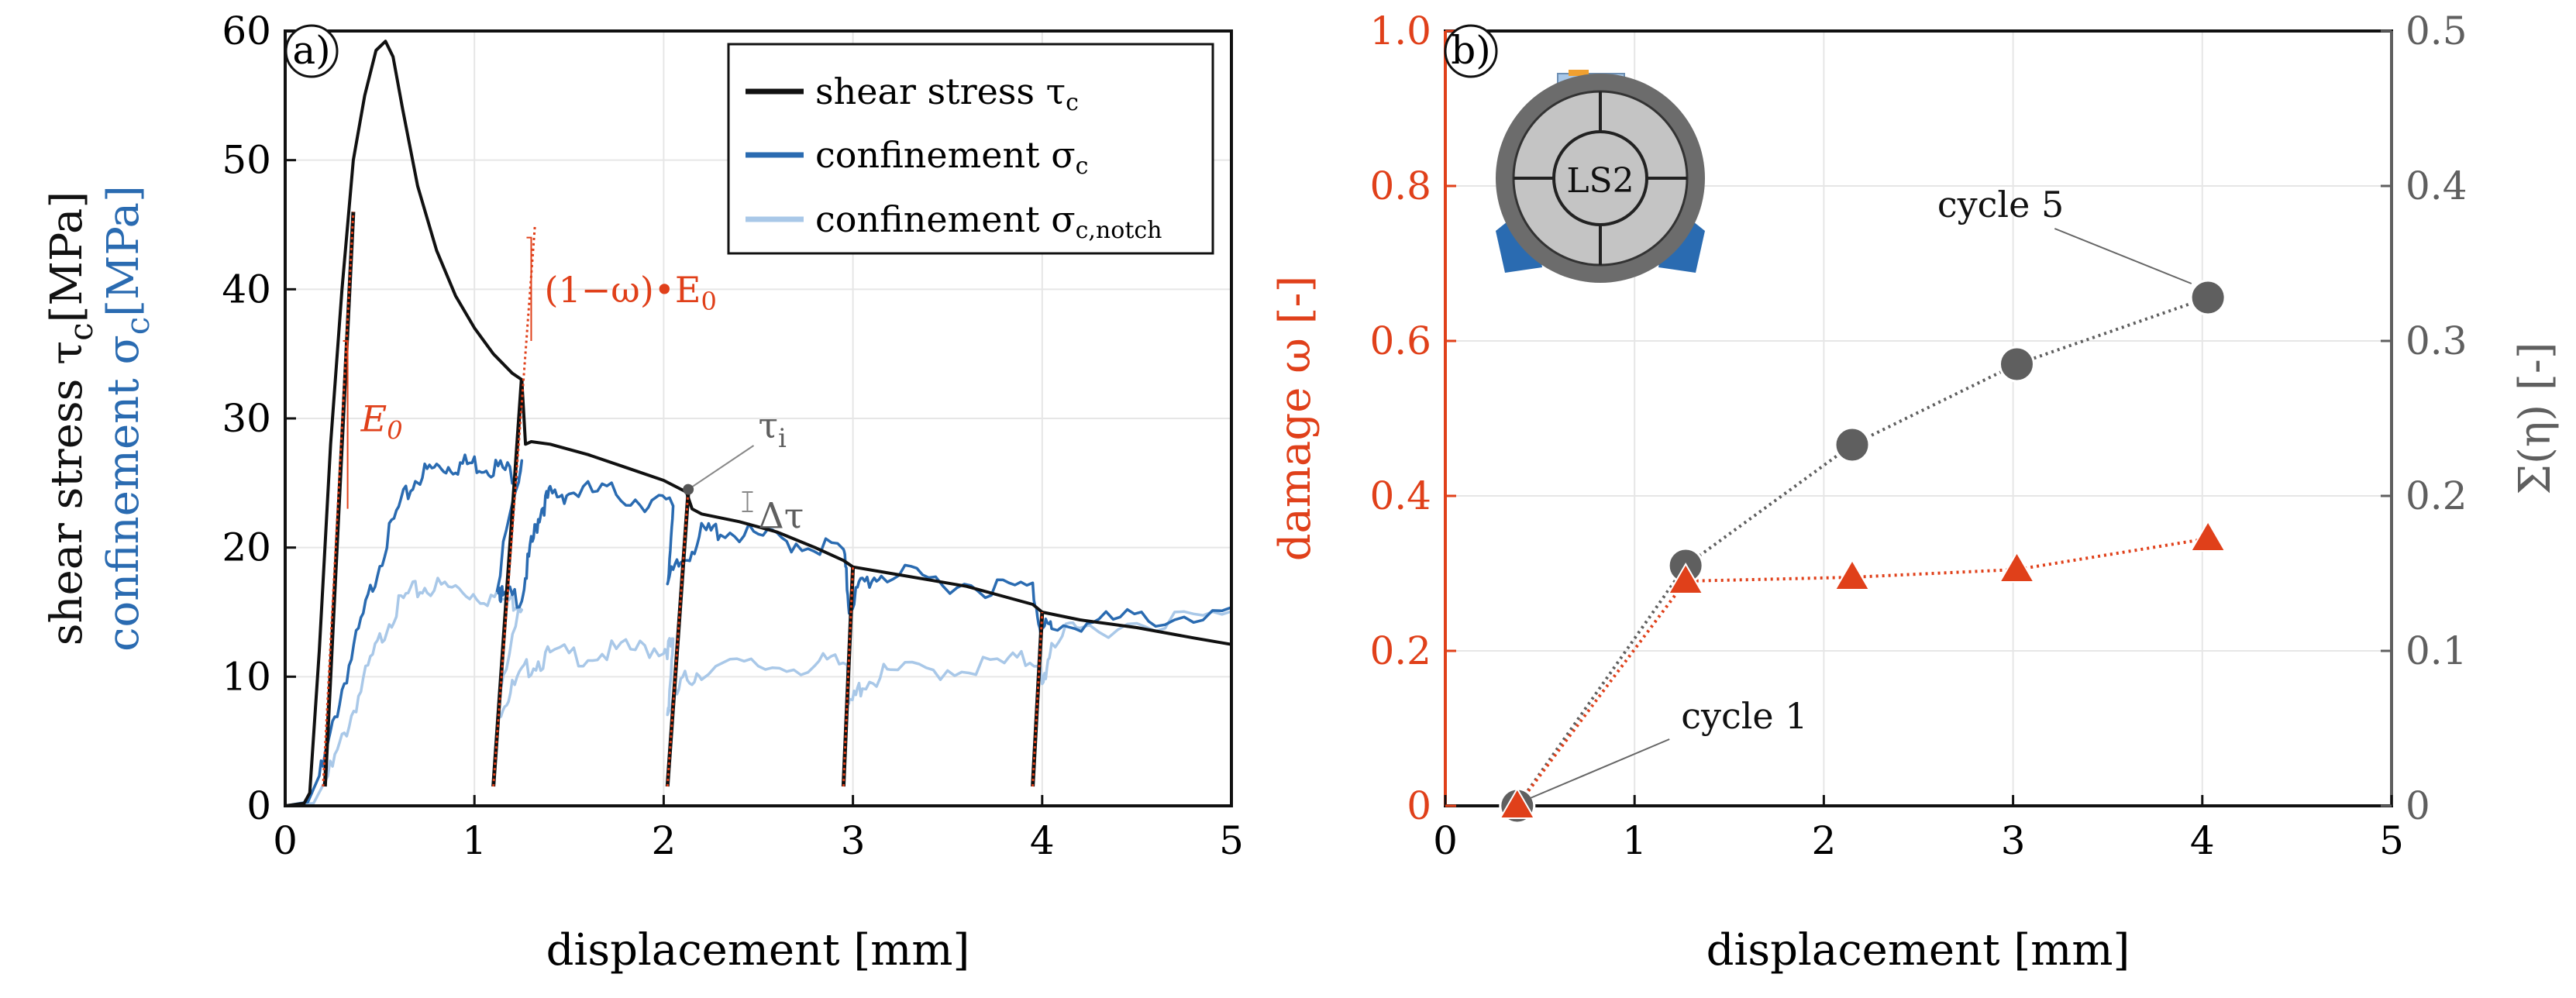 This screenshot has height=998, width=2576. I want to click on x-tick-label-a: 0, so click(285, 840).